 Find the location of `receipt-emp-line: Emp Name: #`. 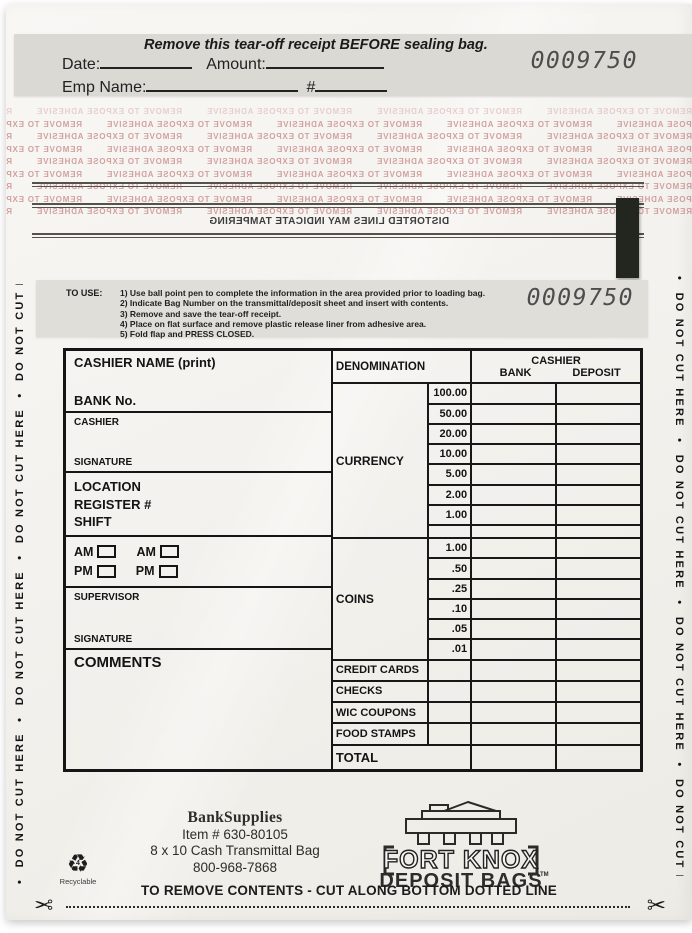

receipt-emp-line: Emp Name: # is located at coordinates (225, 87).